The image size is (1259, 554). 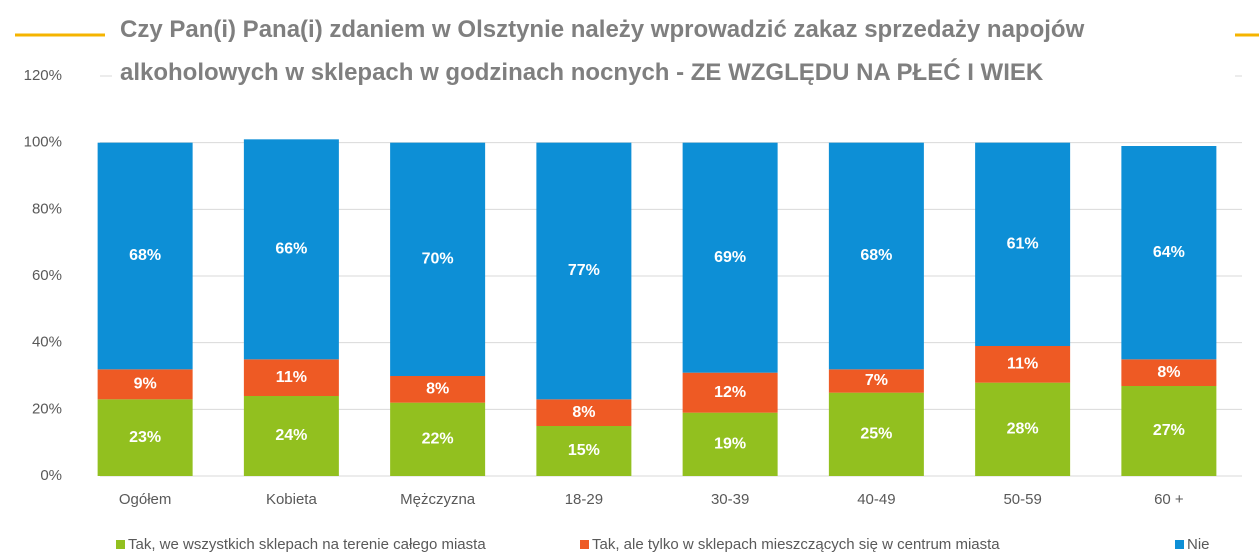 What do you see at coordinates (47, 208) in the screenshot?
I see `y-tick-label: 80%` at bounding box center [47, 208].